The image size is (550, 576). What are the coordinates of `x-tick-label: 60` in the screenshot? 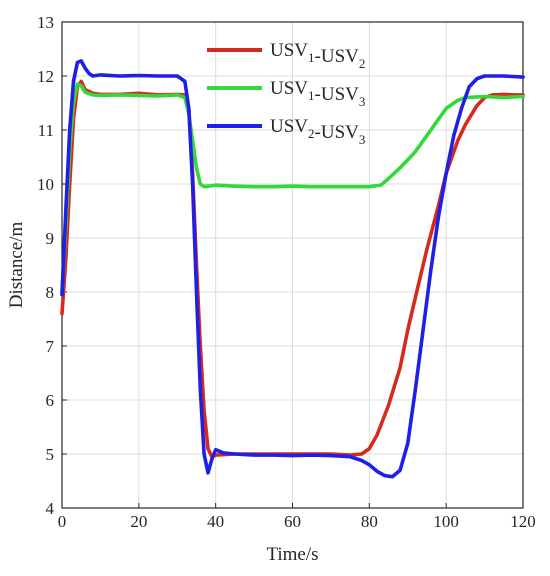 It's located at (292, 521).